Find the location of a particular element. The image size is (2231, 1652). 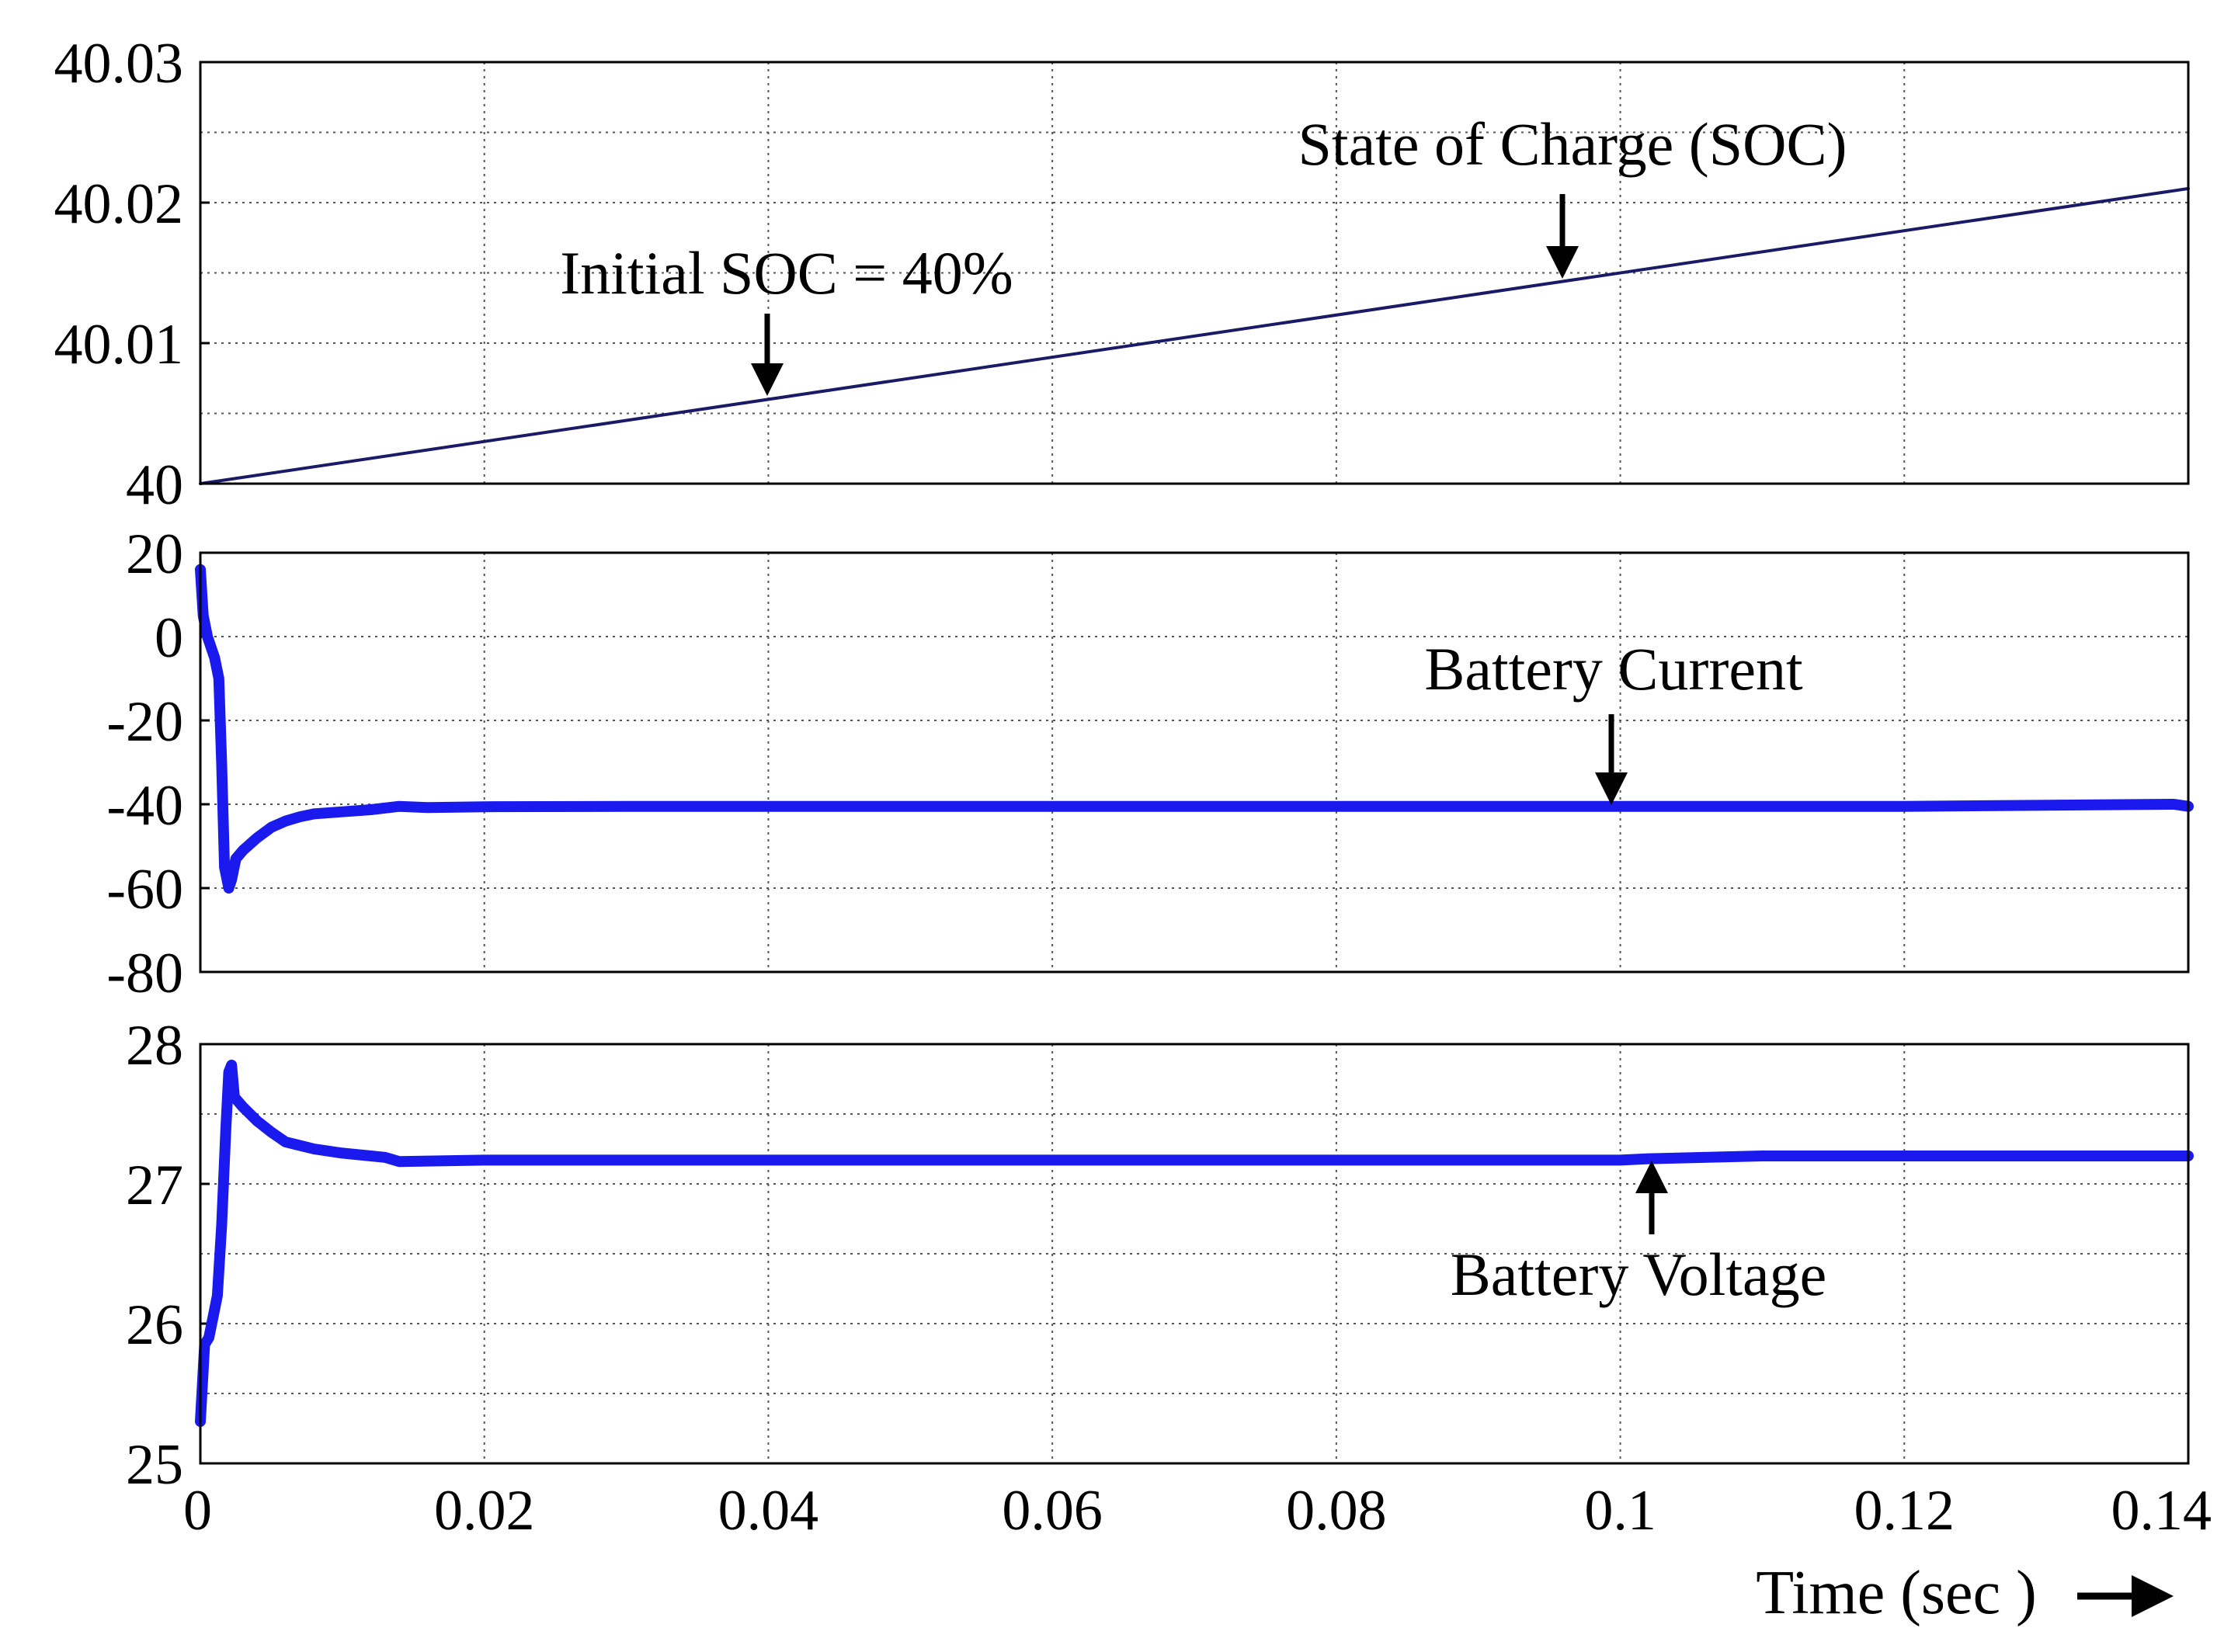

soc-annotation: State of Charge (SOC) is located at coordinates (1572, 194).